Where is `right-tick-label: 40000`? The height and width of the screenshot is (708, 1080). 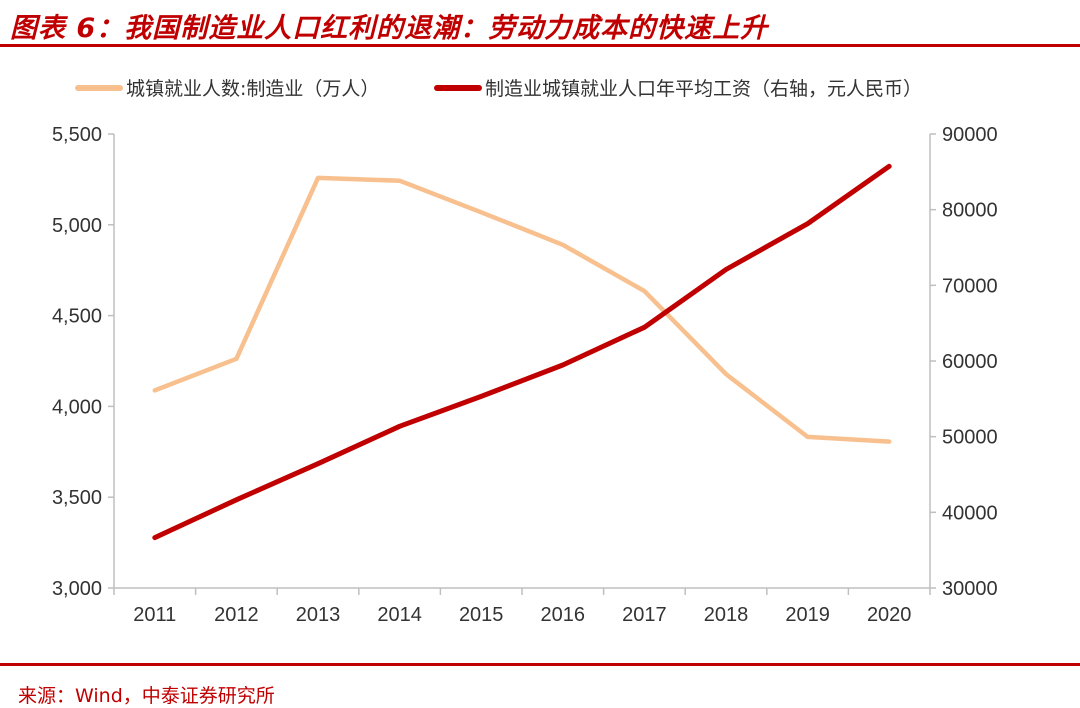
right-tick-label: 40000 is located at coordinates (970, 513).